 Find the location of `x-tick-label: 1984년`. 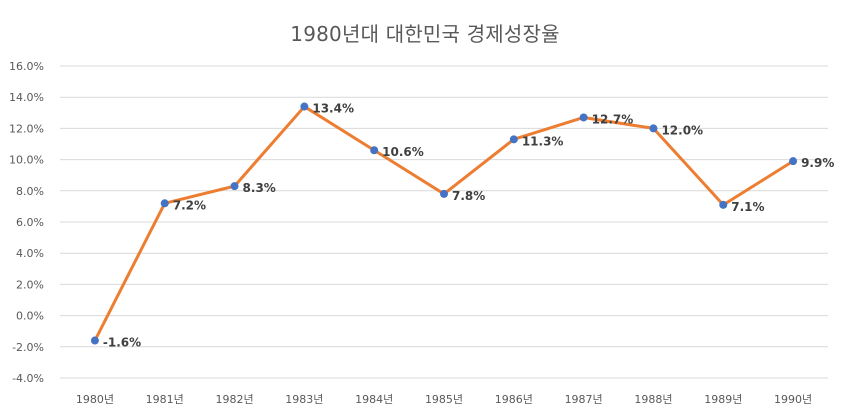

x-tick-label: 1984년 is located at coordinates (374, 399).